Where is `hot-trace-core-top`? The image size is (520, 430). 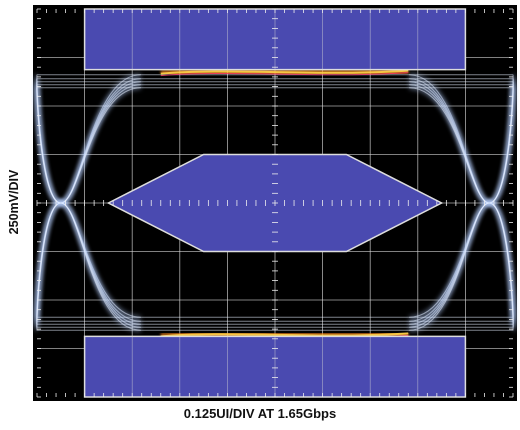 hot-trace-core-top is located at coordinates (284, 72).